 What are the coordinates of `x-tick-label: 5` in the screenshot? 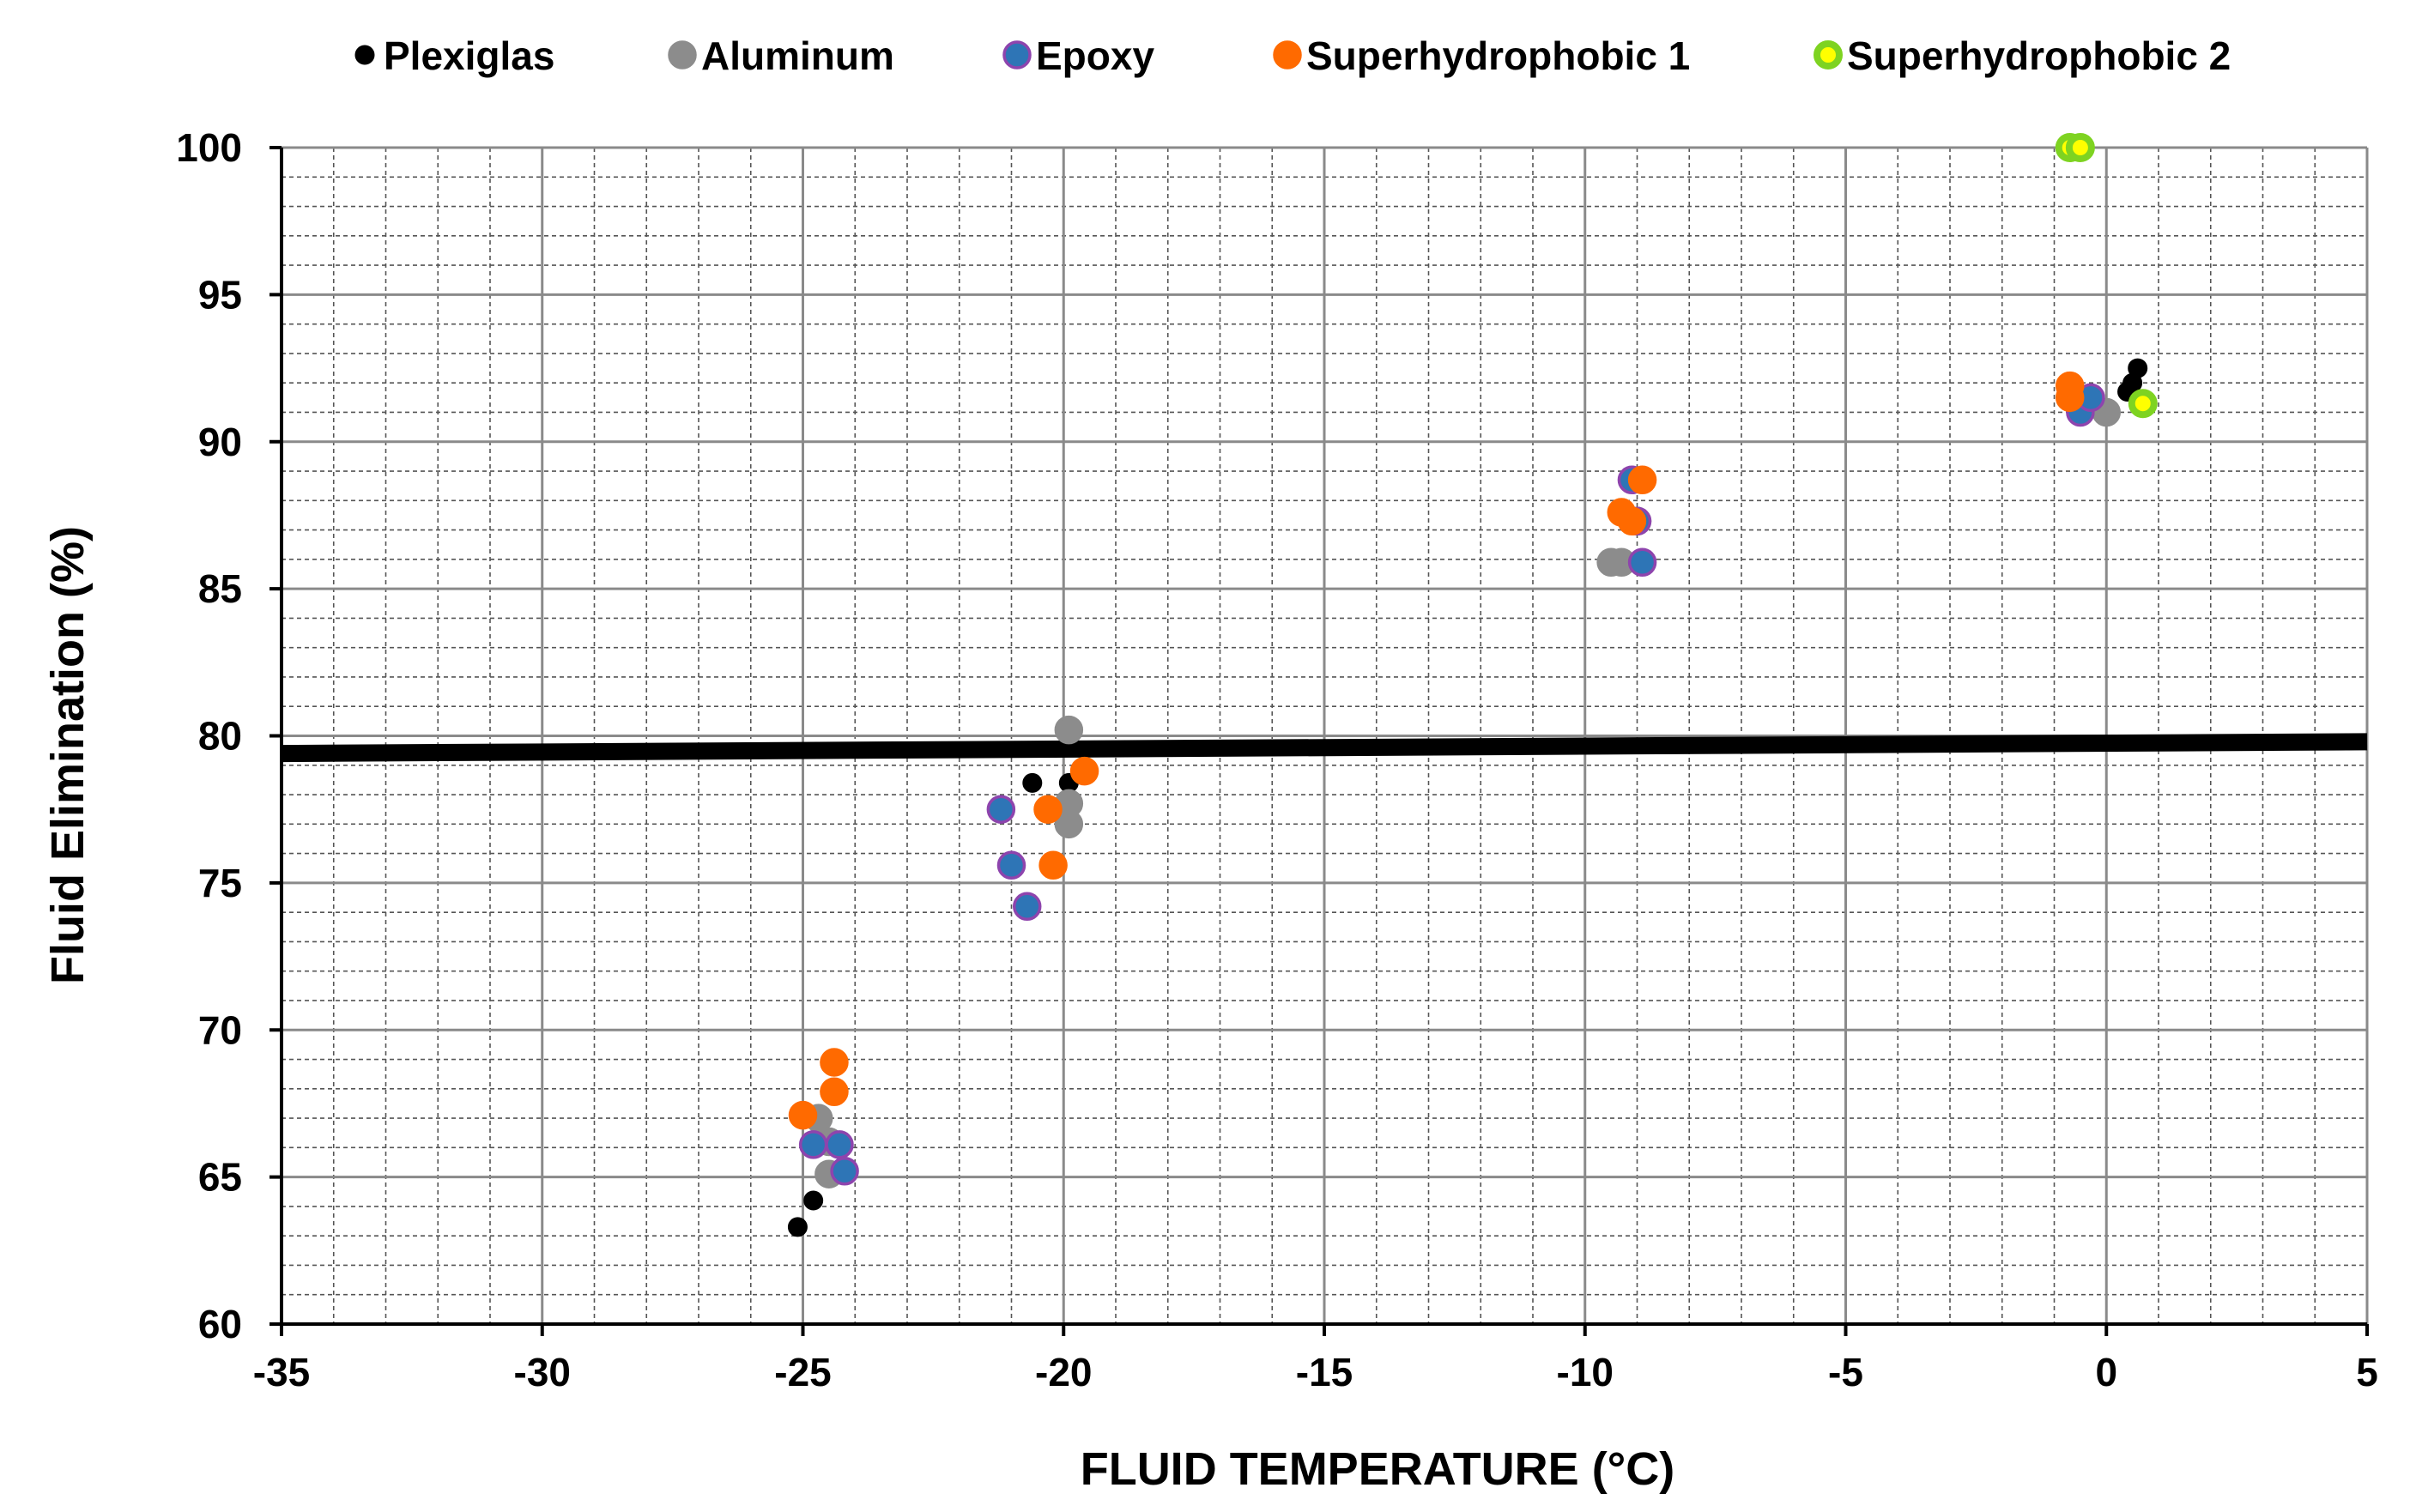 It's located at (2367, 1372).